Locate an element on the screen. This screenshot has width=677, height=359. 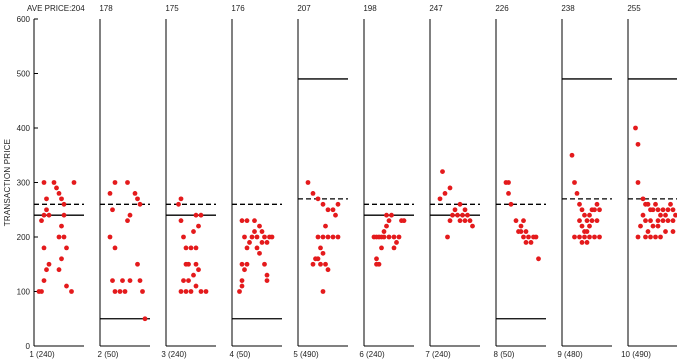
y-tick-label: 600 is located at coordinates (24, 19).